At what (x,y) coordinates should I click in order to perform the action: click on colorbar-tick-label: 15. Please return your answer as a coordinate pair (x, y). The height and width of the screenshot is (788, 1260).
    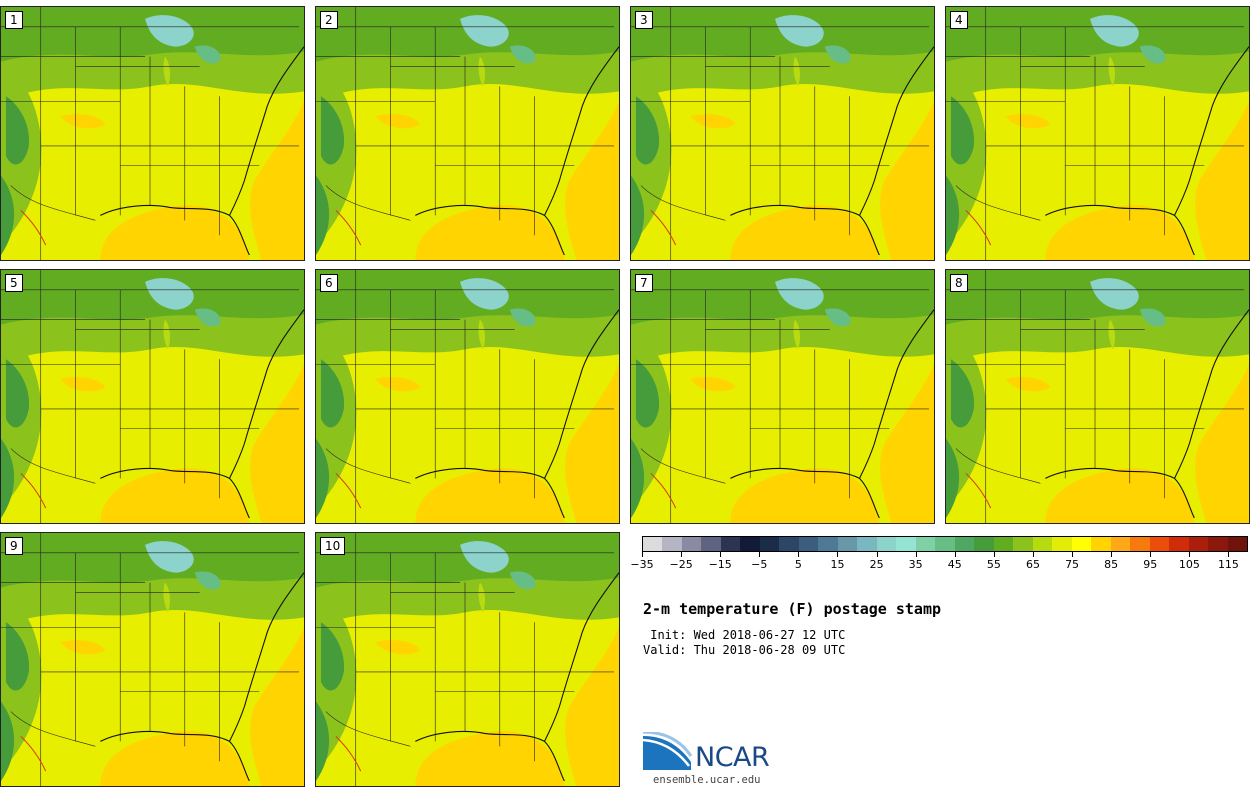
    Looking at the image, I should click on (837, 564).